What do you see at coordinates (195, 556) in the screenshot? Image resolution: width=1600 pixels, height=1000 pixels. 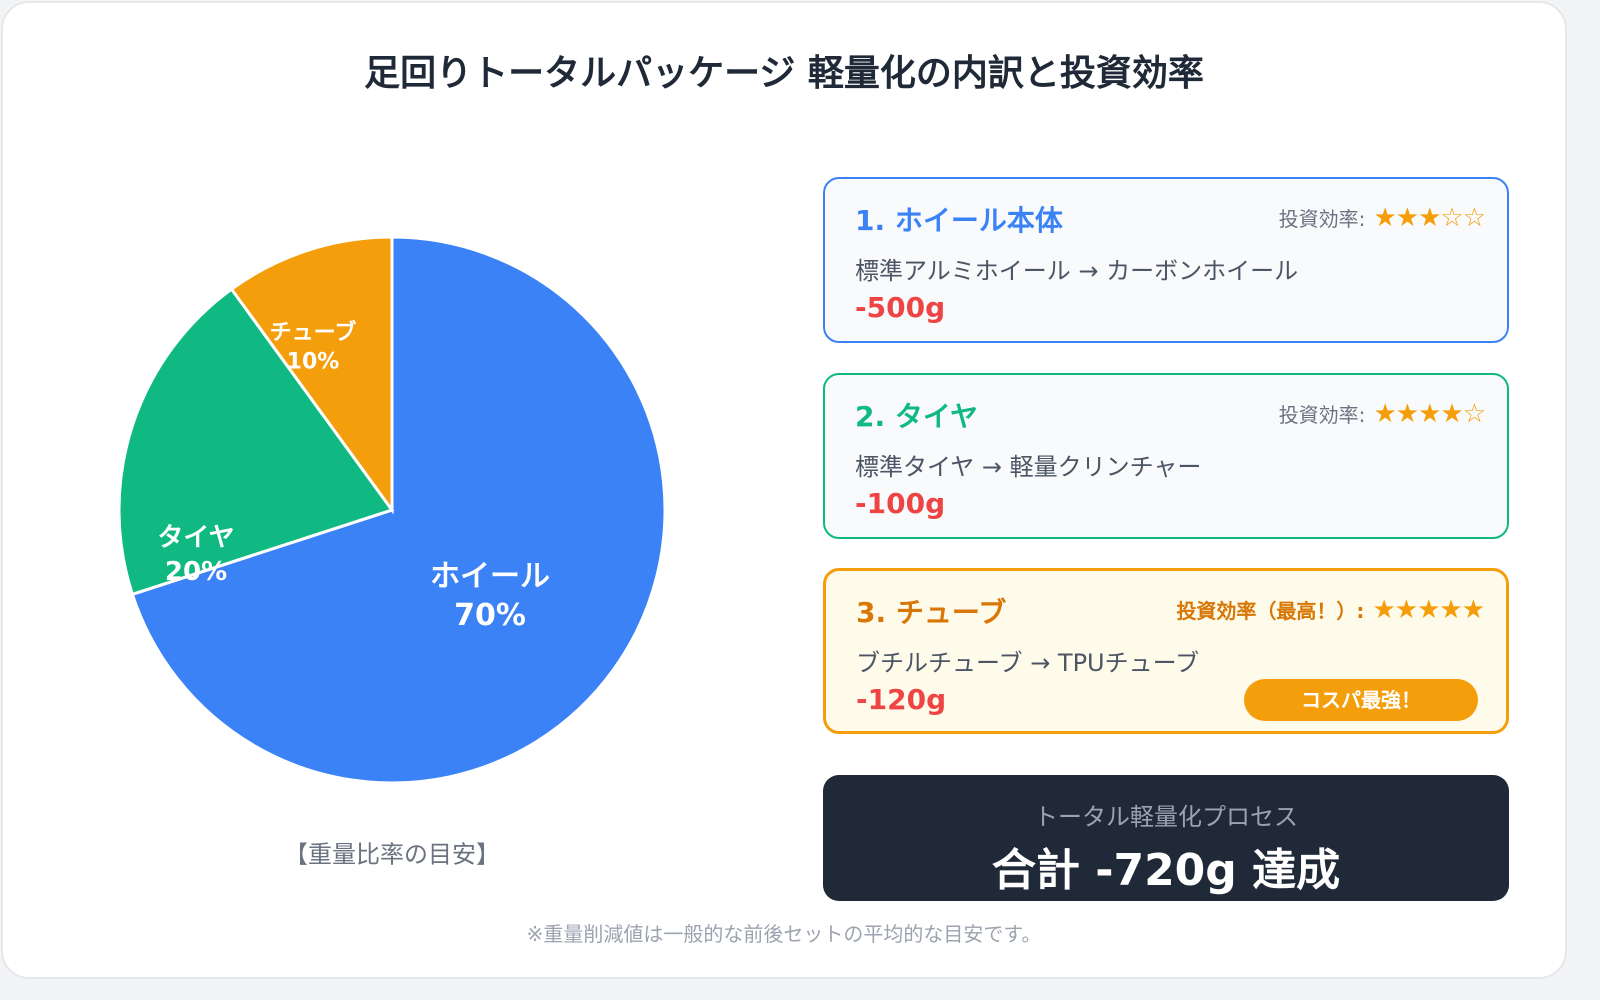 I see `slice-label-tire: タイヤ 20%` at bounding box center [195, 556].